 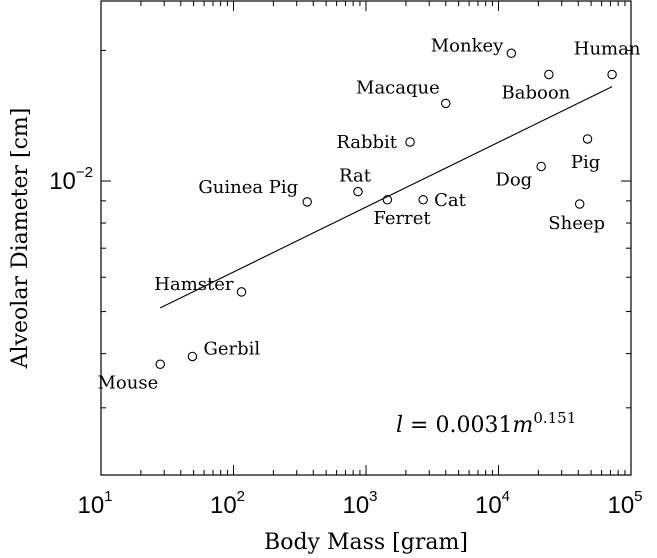 What do you see at coordinates (398, 87) in the screenshot?
I see `point-label: Macaque` at bounding box center [398, 87].